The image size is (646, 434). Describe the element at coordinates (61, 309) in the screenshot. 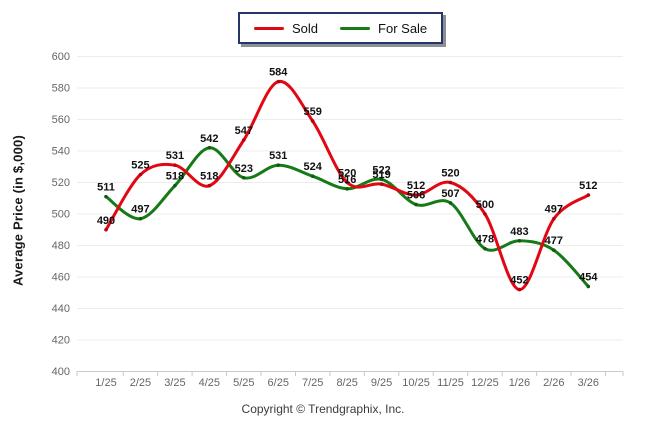

I see `y-tick-label: 440` at that location.